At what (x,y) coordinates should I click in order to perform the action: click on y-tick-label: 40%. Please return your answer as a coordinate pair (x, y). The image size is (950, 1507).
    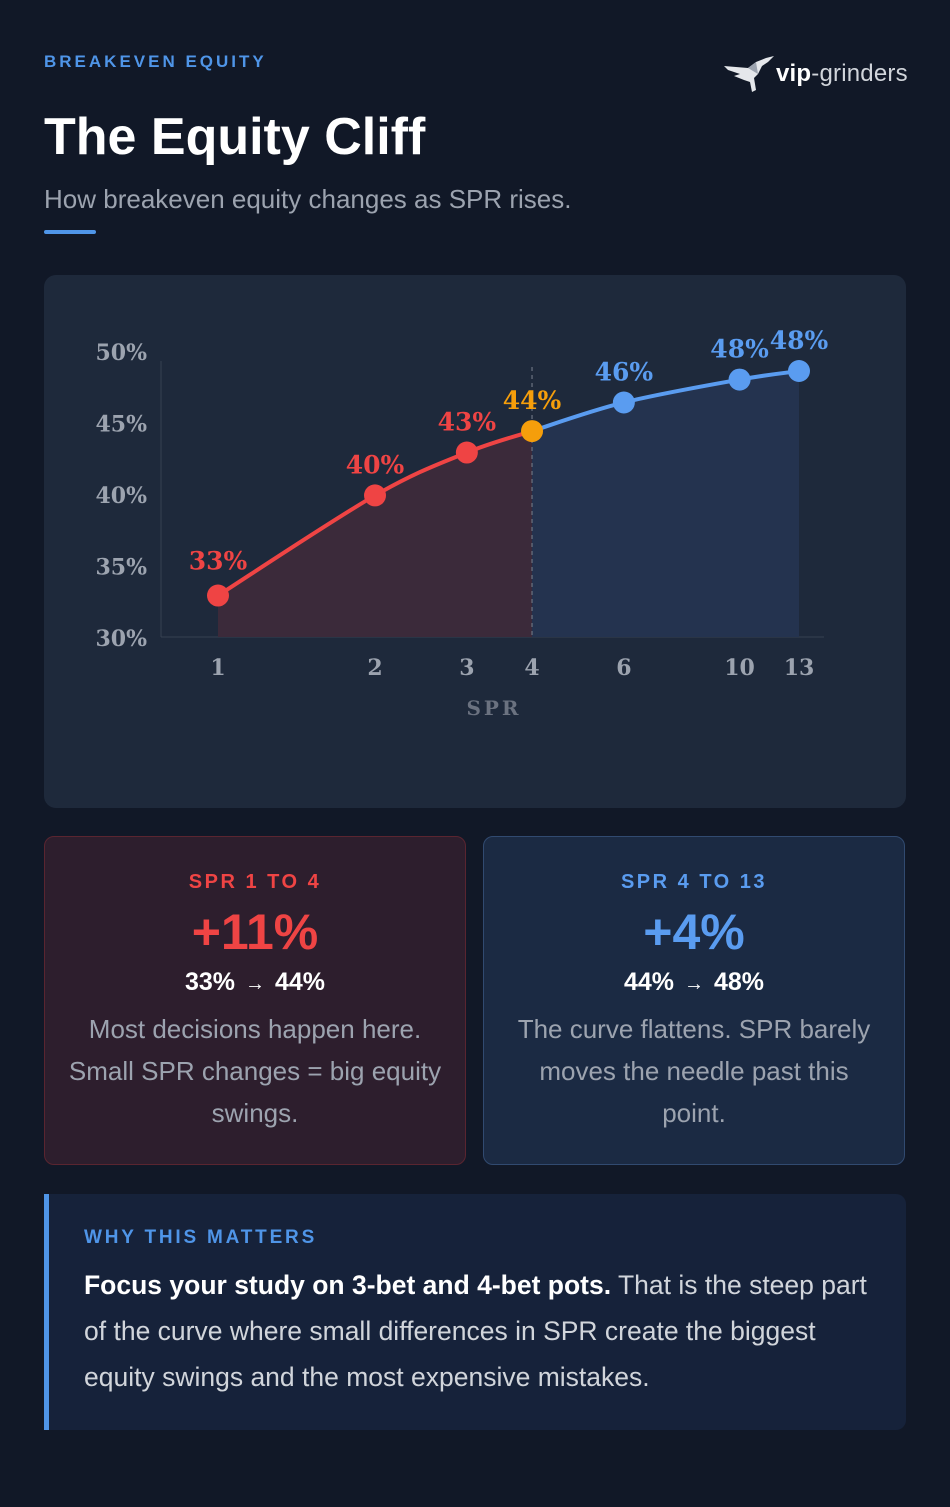
    Looking at the image, I should click on (121, 496).